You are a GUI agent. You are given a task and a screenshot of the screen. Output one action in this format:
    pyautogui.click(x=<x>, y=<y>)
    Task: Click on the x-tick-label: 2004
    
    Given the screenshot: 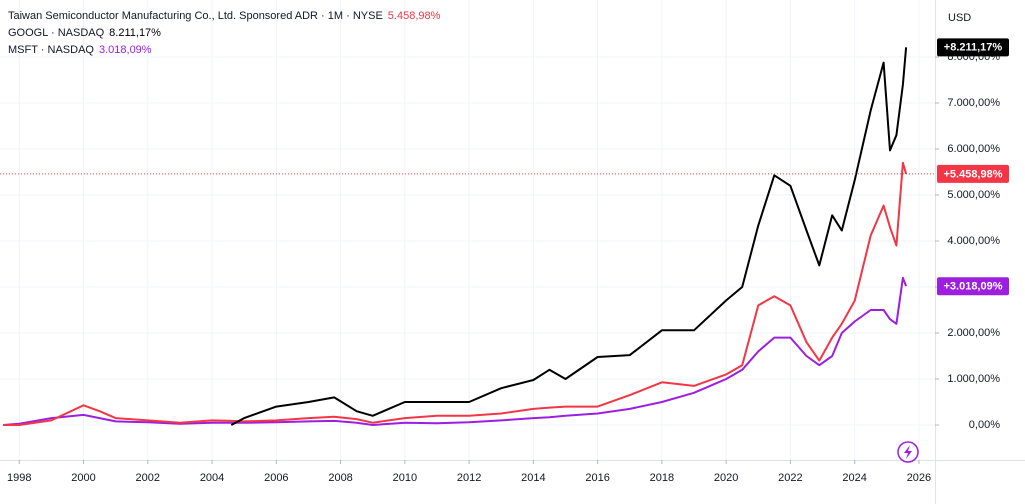 What is the action you would take?
    pyautogui.click(x=212, y=478)
    